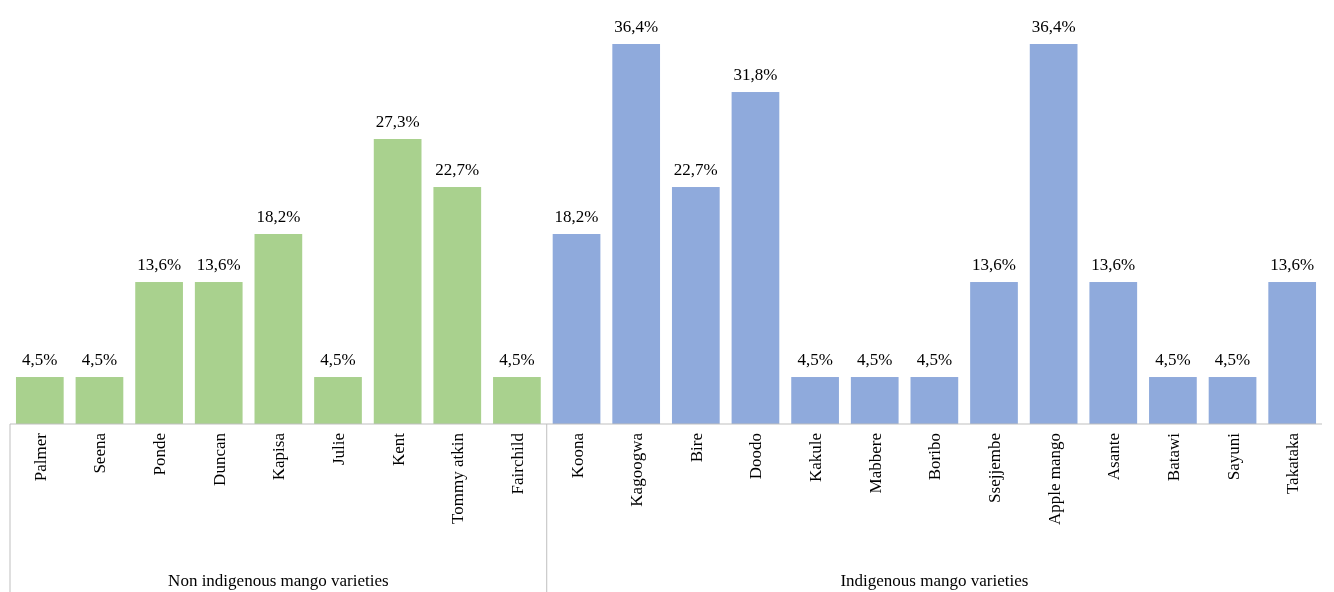 This screenshot has width=1334, height=592. Describe the element at coordinates (816, 458) in the screenshot. I see `x-tick-label: Kakule` at that location.